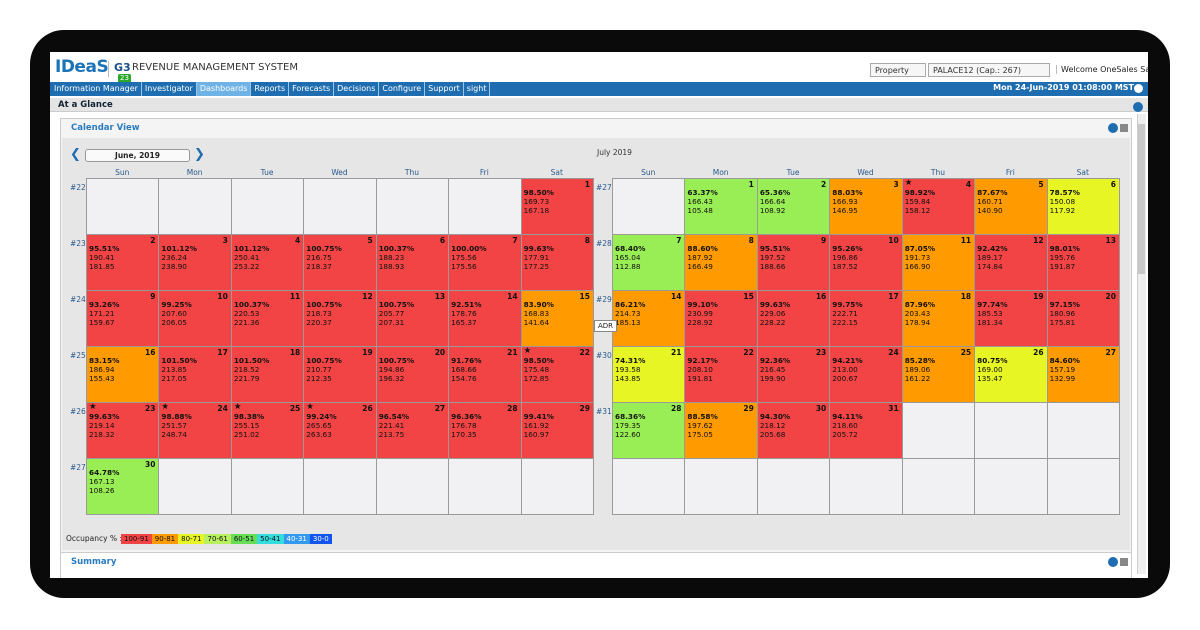 Image resolution: width=1200 pixels, height=630 pixels. What do you see at coordinates (340, 262) in the screenshot?
I see `day-cell: 5 100.75% 216.75 218.37` at bounding box center [340, 262].